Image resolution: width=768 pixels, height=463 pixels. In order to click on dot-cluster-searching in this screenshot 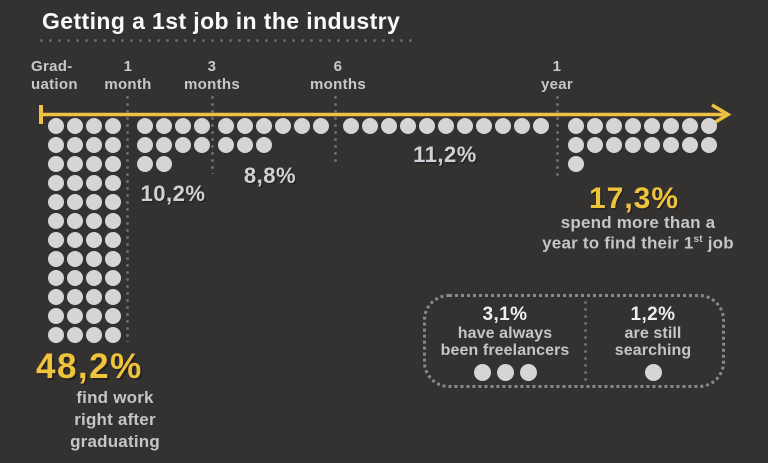, I will do `click(653, 372)`.